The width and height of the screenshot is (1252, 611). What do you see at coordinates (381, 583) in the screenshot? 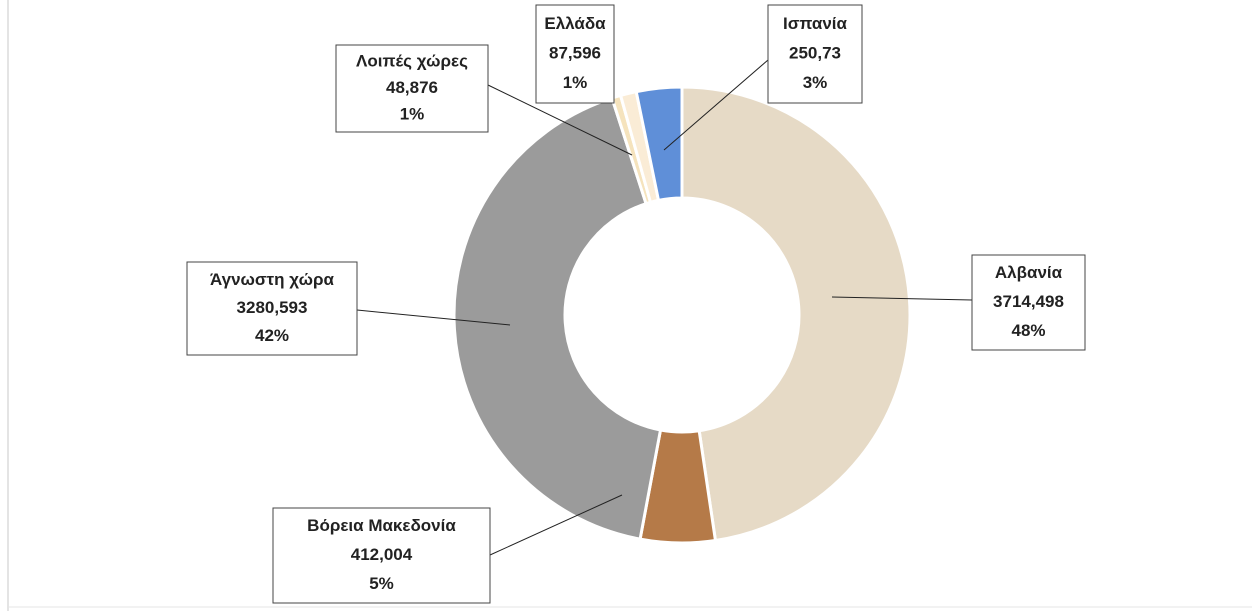
I see `percent-label: 5%` at bounding box center [381, 583].